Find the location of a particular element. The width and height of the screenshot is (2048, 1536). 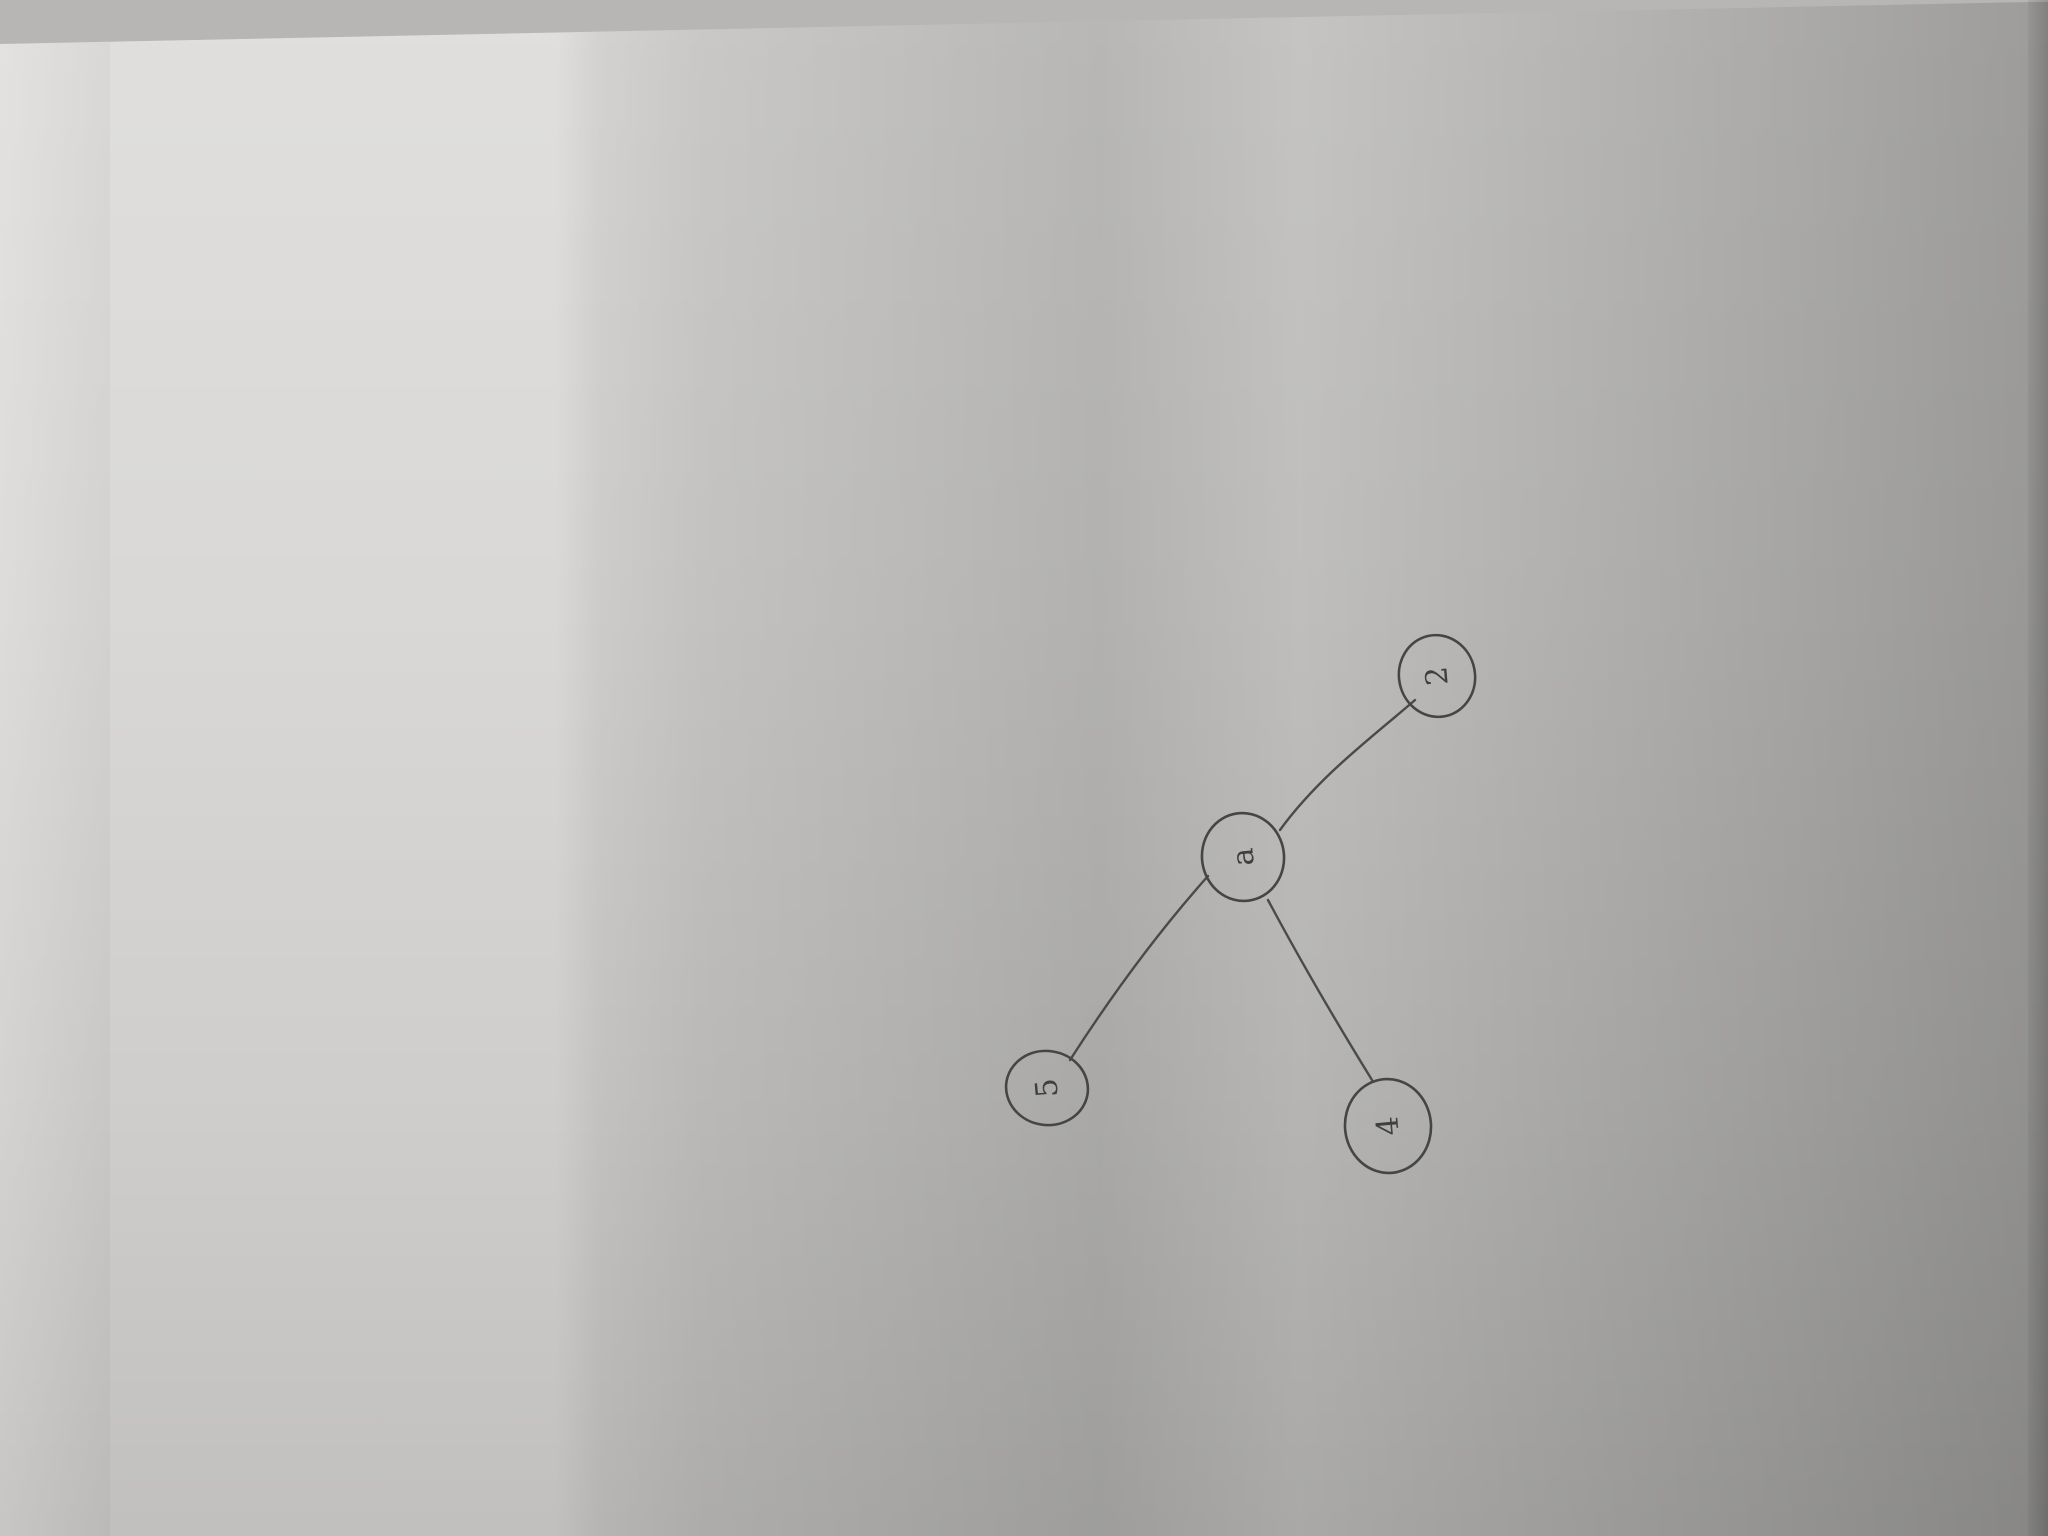

node-center-label: a is located at coordinates (1243, 856).